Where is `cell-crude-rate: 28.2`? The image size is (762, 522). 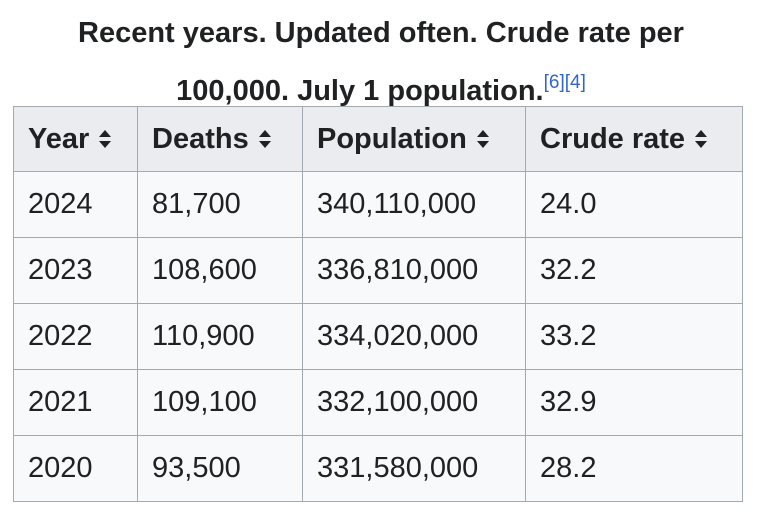
cell-crude-rate: 28.2 is located at coordinates (634, 468).